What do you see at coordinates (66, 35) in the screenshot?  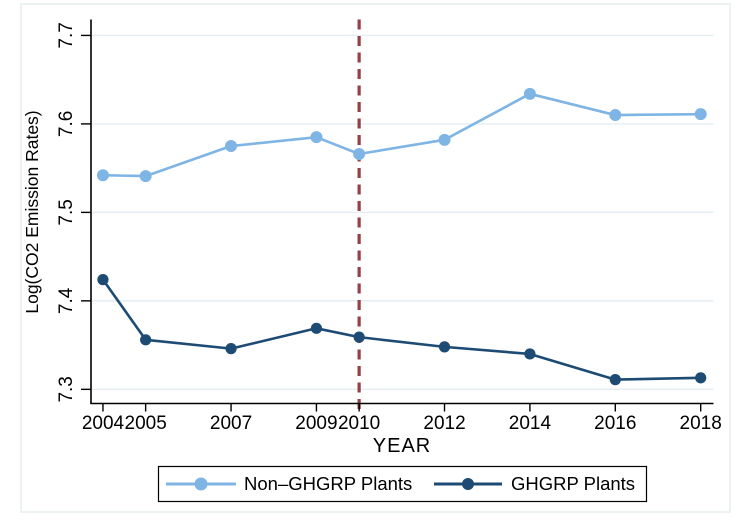 I see `y-tick-label: 7.7` at bounding box center [66, 35].